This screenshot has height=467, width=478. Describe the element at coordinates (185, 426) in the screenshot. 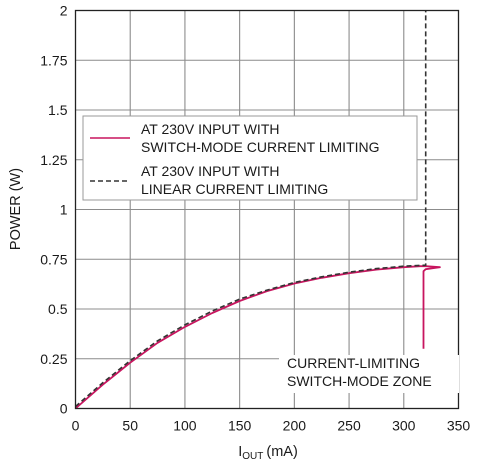

I see `x-tick-label: 100` at that location.